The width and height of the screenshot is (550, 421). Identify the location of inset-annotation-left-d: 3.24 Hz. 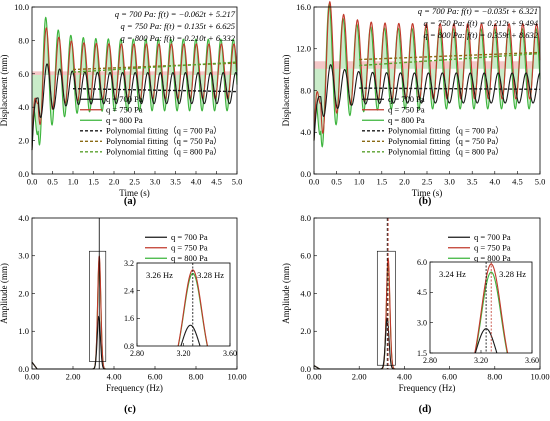
(452, 274).